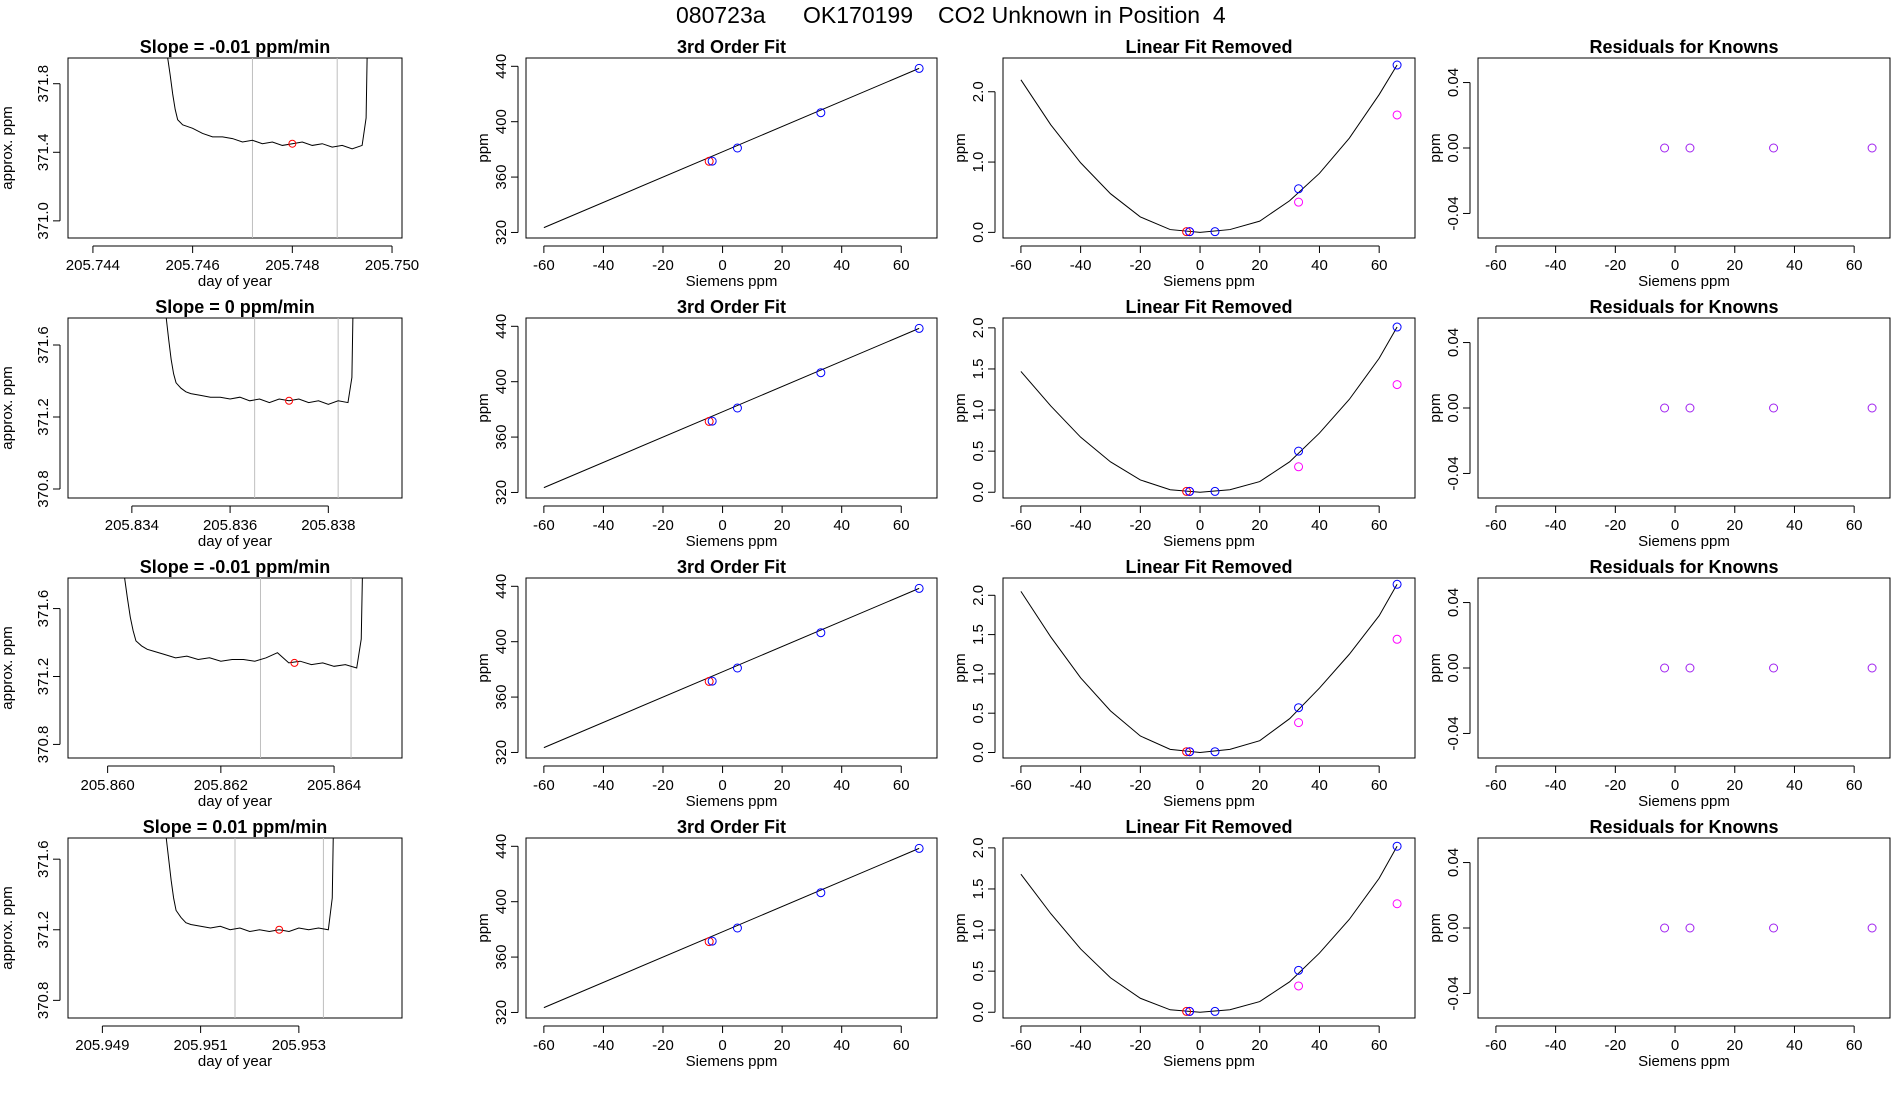  Describe the element at coordinates (978, 91) in the screenshot. I see `y-tick-label: 2.0` at that location.